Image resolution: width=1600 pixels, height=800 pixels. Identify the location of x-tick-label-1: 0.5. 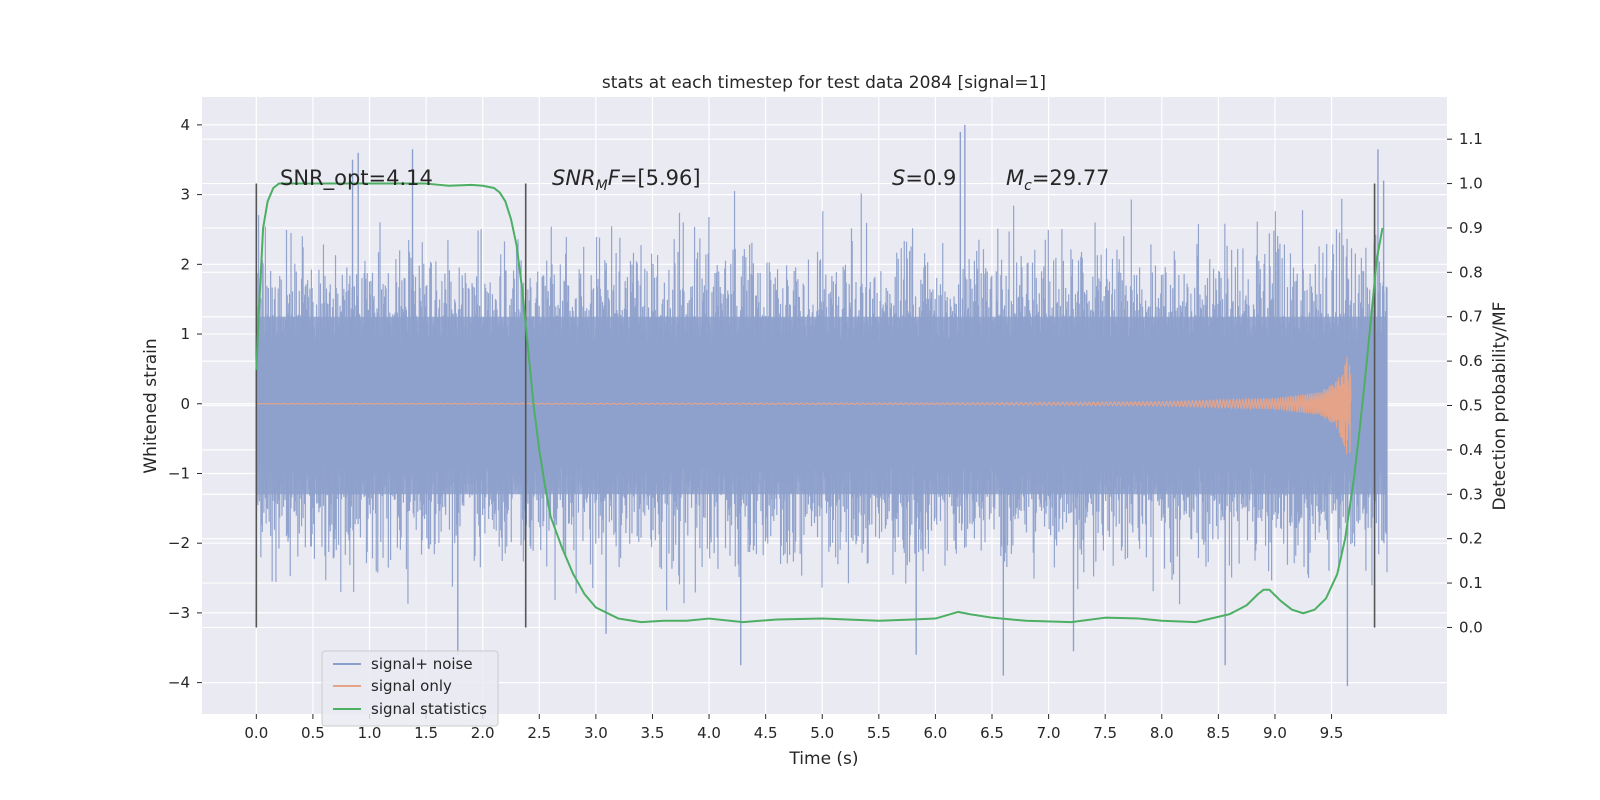
(313, 733).